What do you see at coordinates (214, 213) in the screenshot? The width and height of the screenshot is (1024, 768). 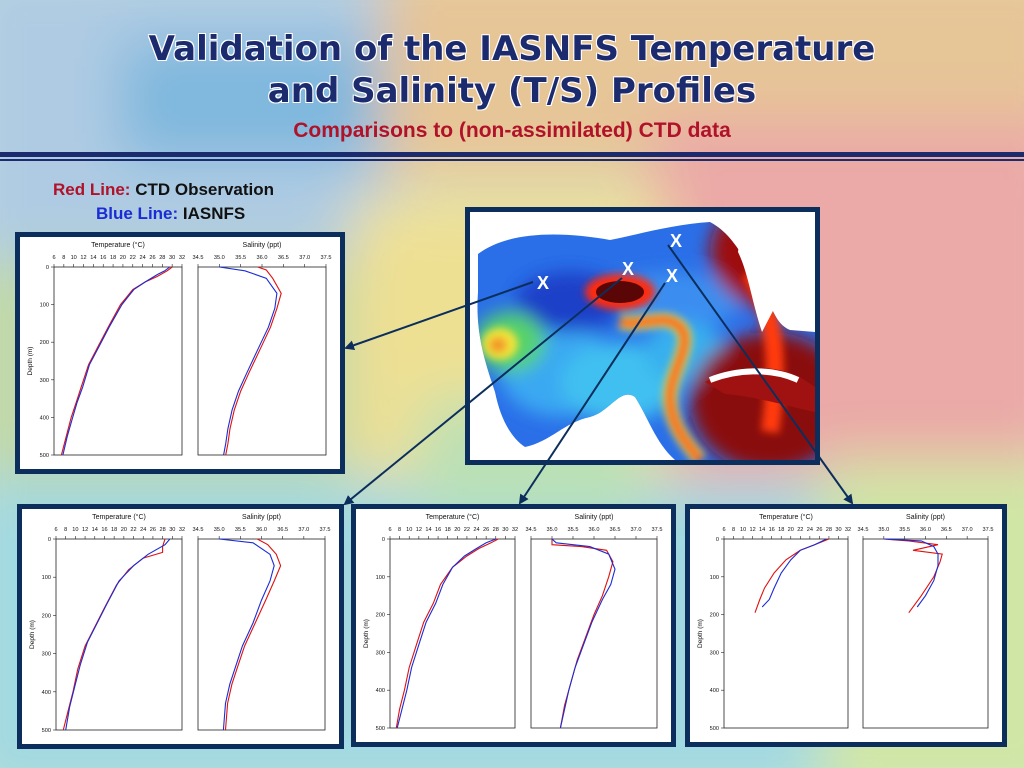 I see `legend-blue-value: IASNFS` at bounding box center [214, 213].